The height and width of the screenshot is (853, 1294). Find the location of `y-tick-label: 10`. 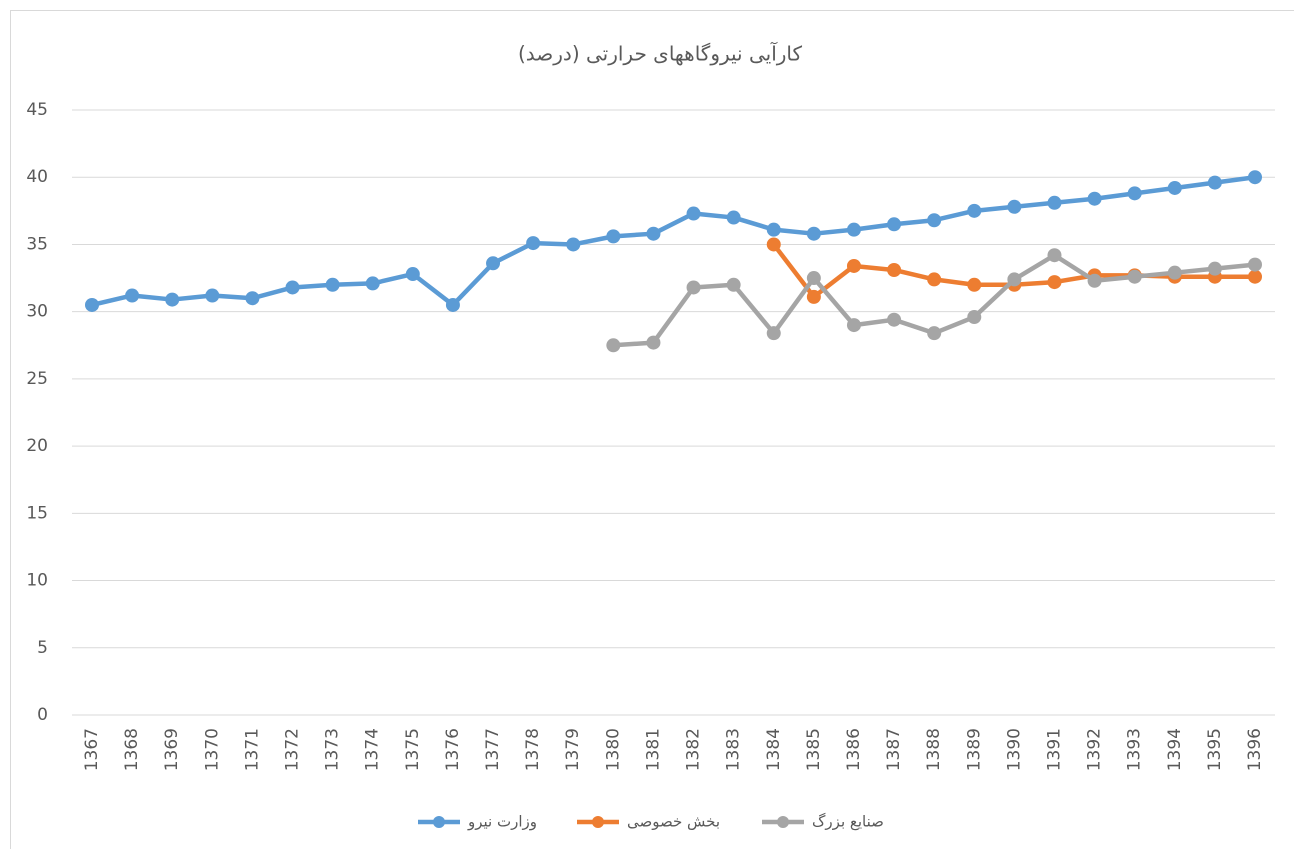

y-tick-label: 10 is located at coordinates (37, 581).